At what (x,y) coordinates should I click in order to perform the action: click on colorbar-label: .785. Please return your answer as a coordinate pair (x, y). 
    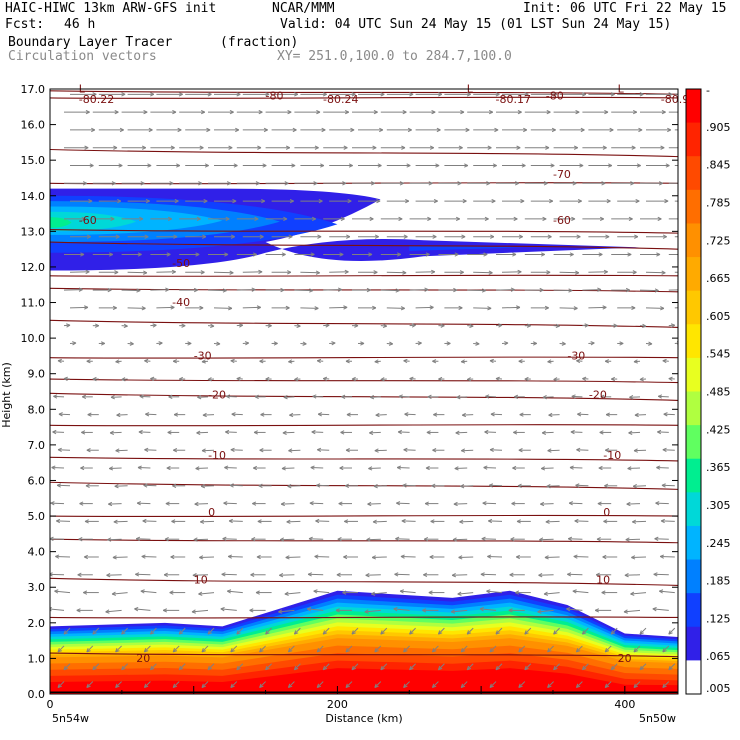
    Looking at the image, I should click on (718, 202).